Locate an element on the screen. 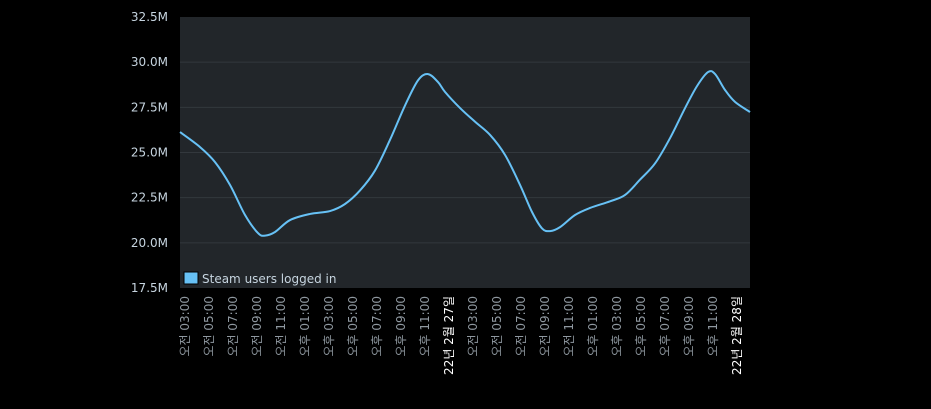  legend-swatch is located at coordinates (191, 278).